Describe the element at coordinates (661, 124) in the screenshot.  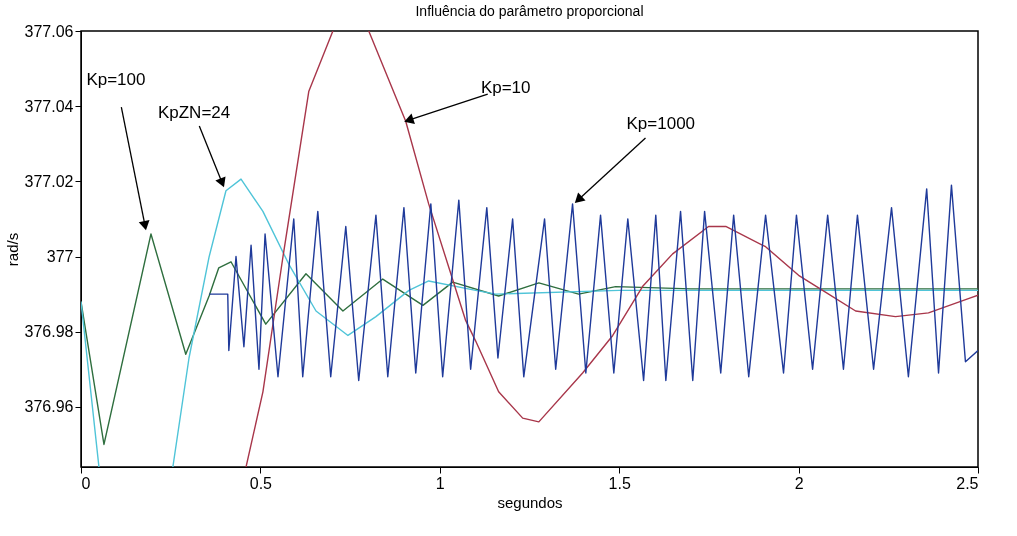
I see `annotation: Kp=1000` at that location.